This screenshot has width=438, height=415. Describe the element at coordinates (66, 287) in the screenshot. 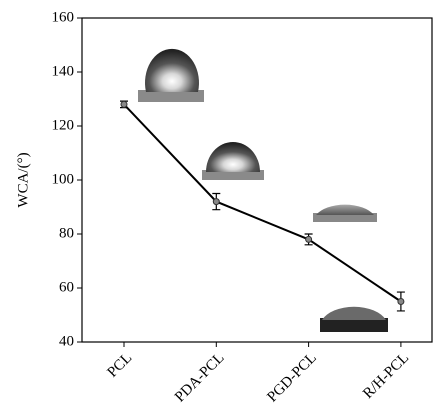

I see `y-tick-label: 60` at that location.